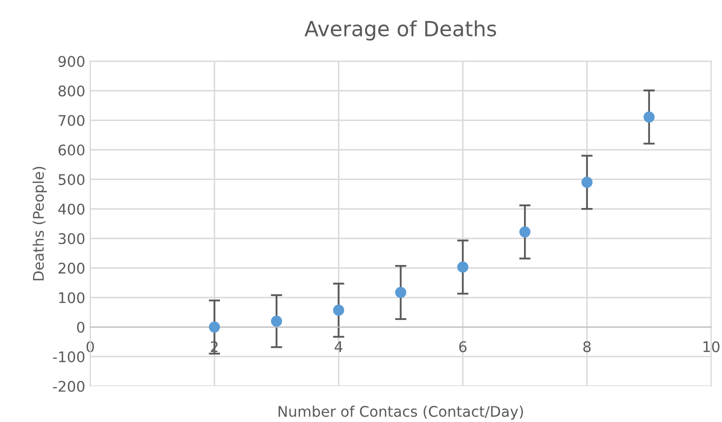 The height and width of the screenshot is (422, 722). I want to click on y-tick-label: -200, so click(68, 386).